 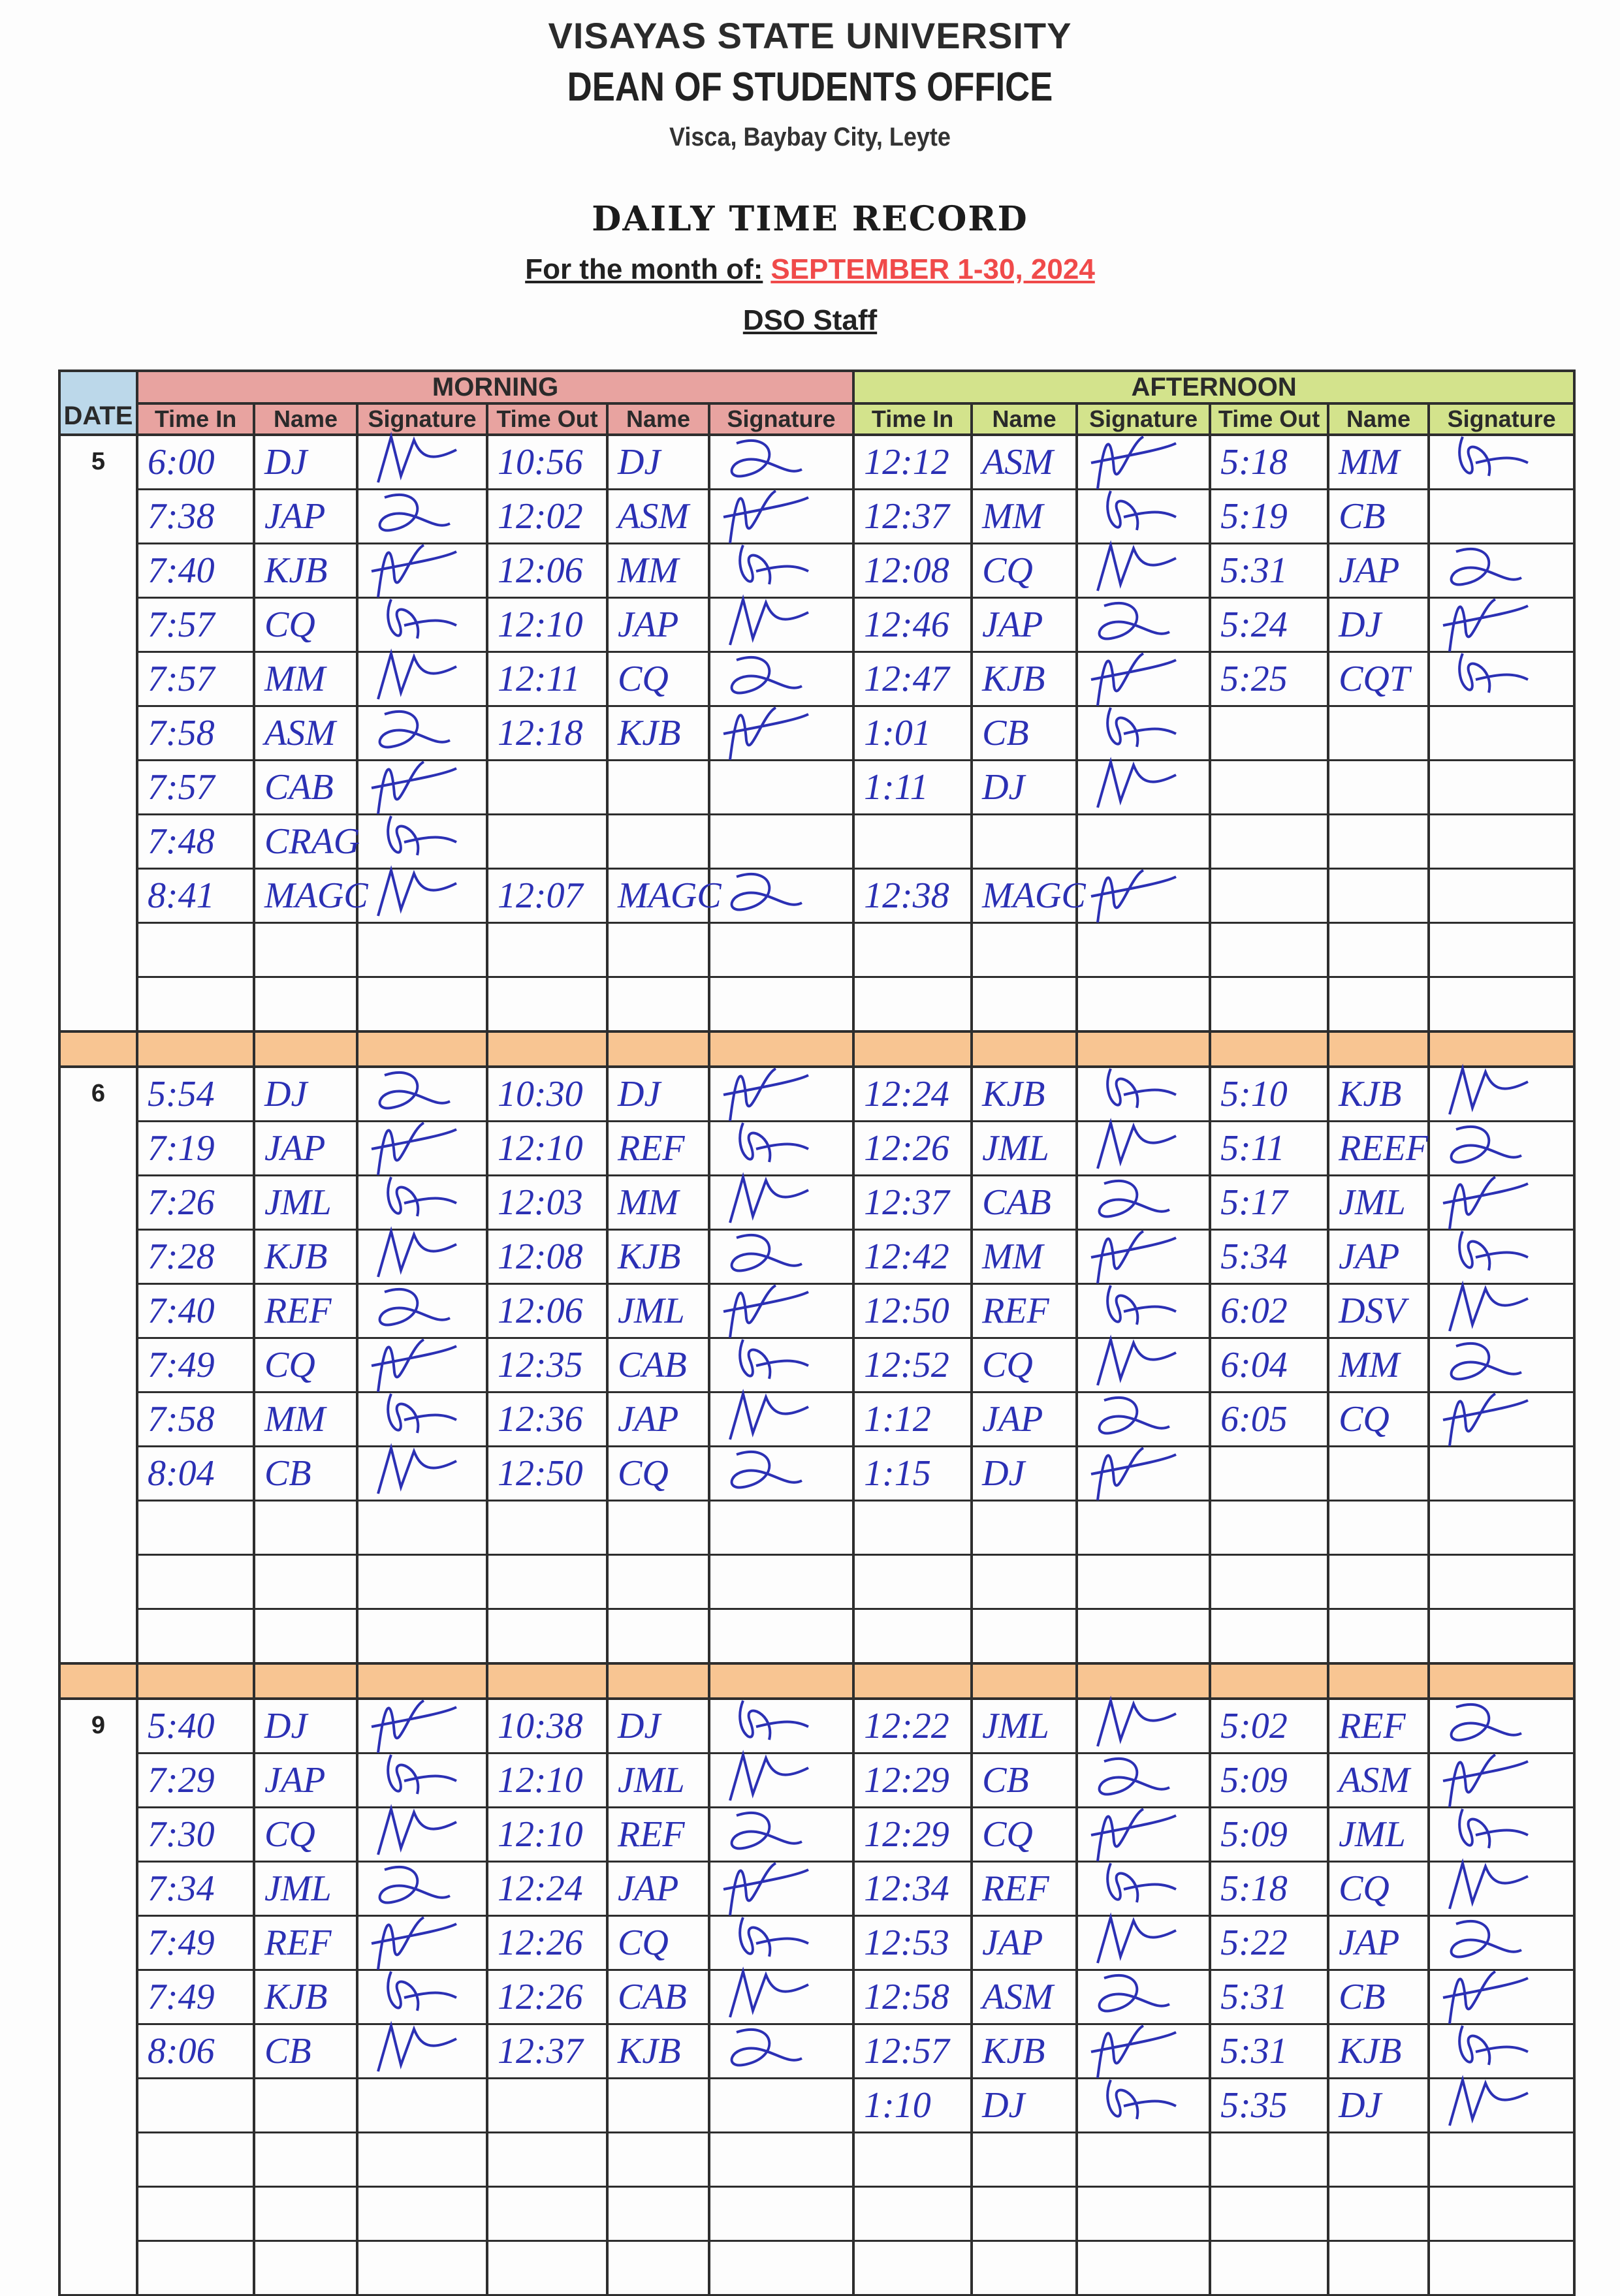 I want to click on document-title: DAILY TIME RECORD, so click(x=810, y=219).